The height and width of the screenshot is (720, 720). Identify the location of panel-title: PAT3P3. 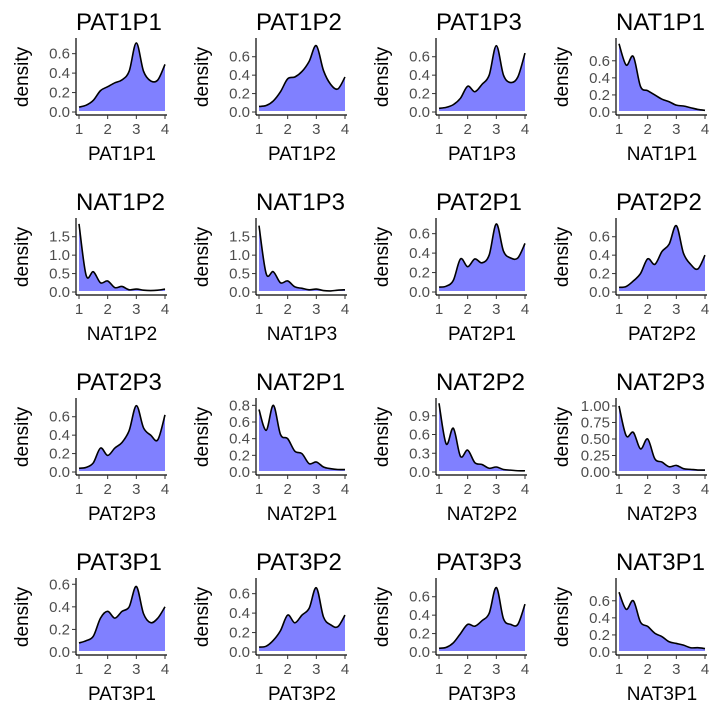
(479, 562).